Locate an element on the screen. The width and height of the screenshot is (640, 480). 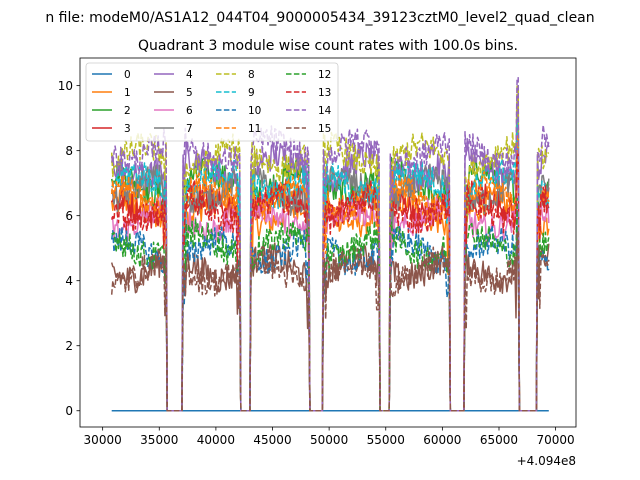
legend-label-6: 6 is located at coordinates (189, 111).